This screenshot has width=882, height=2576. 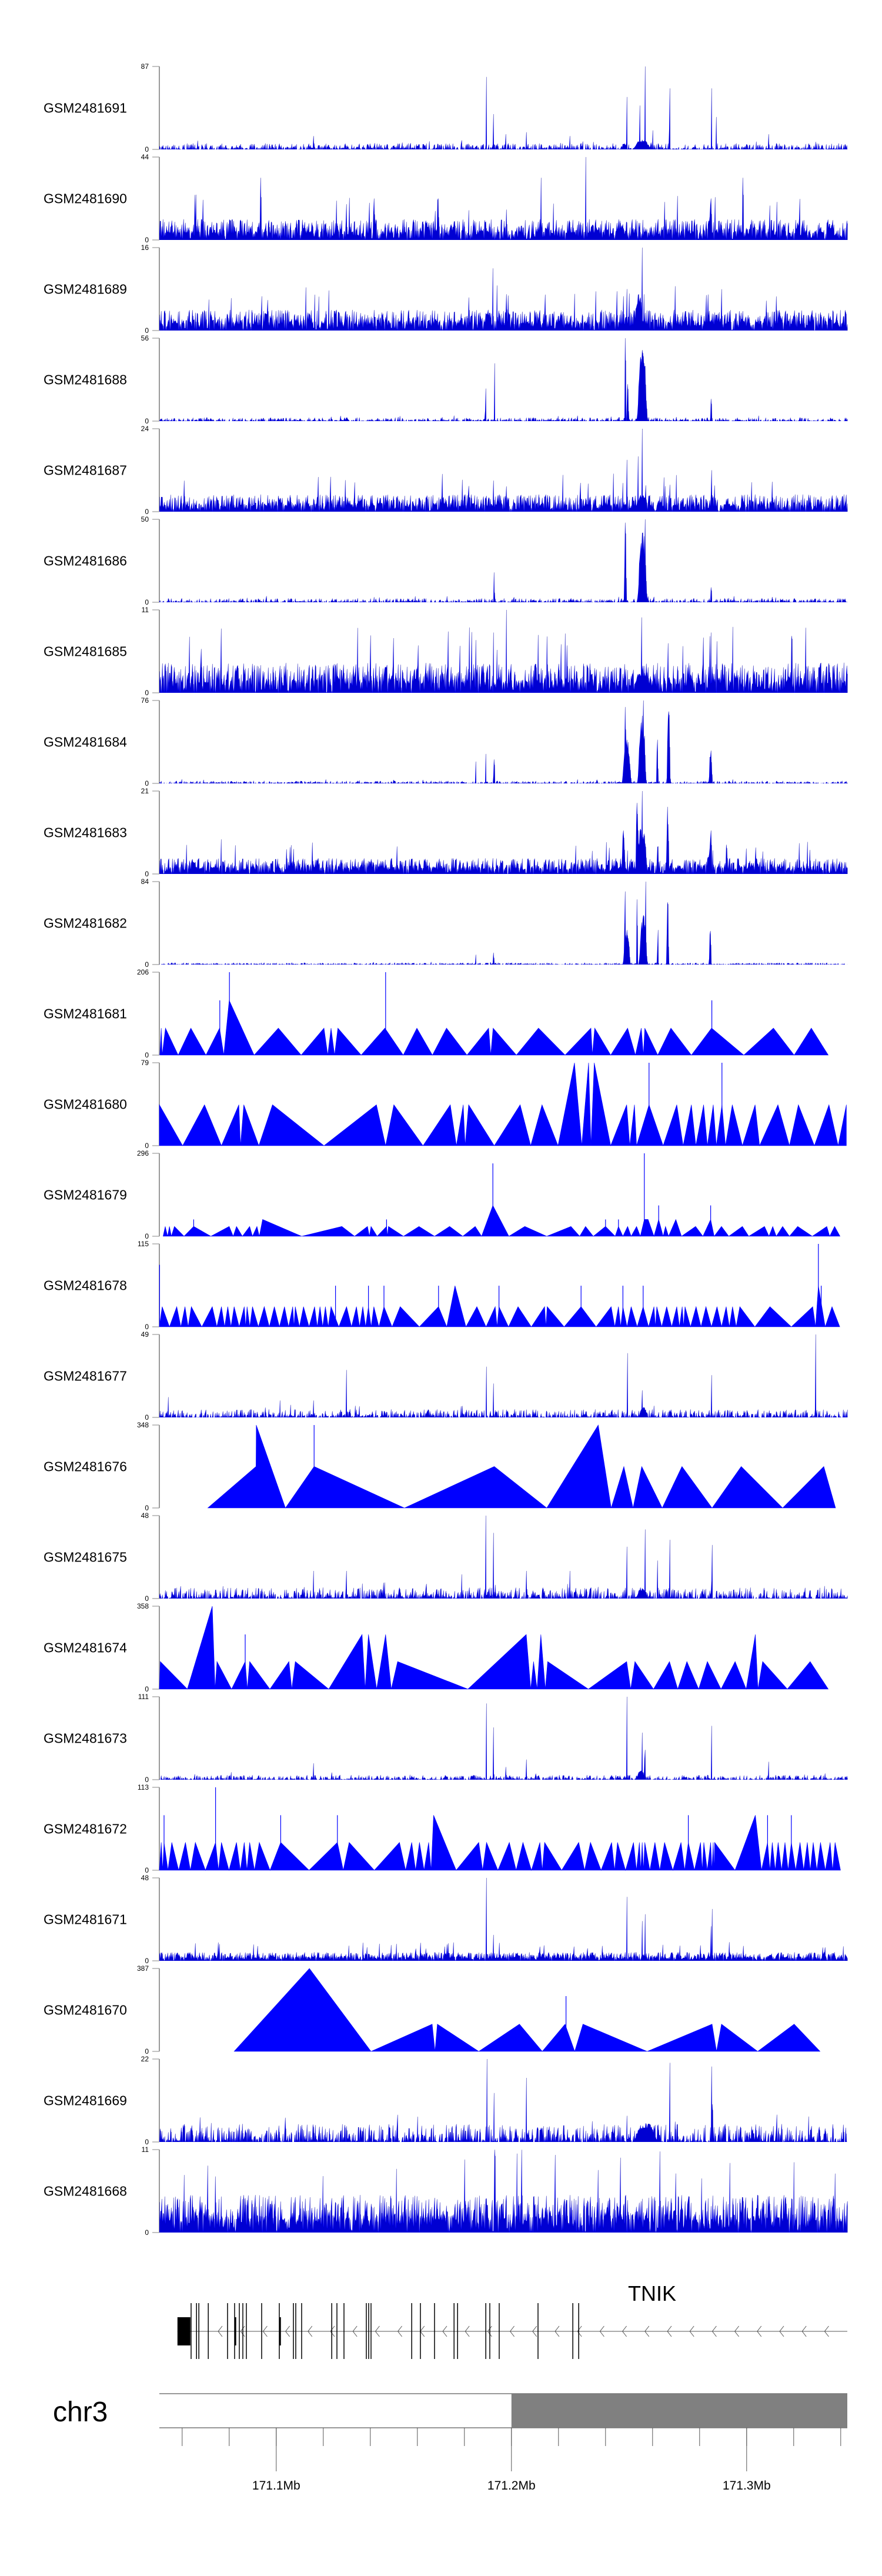 What do you see at coordinates (446, 1919) in the screenshot?
I see `track-gsm2481671: GSM2481671 48 0` at bounding box center [446, 1919].